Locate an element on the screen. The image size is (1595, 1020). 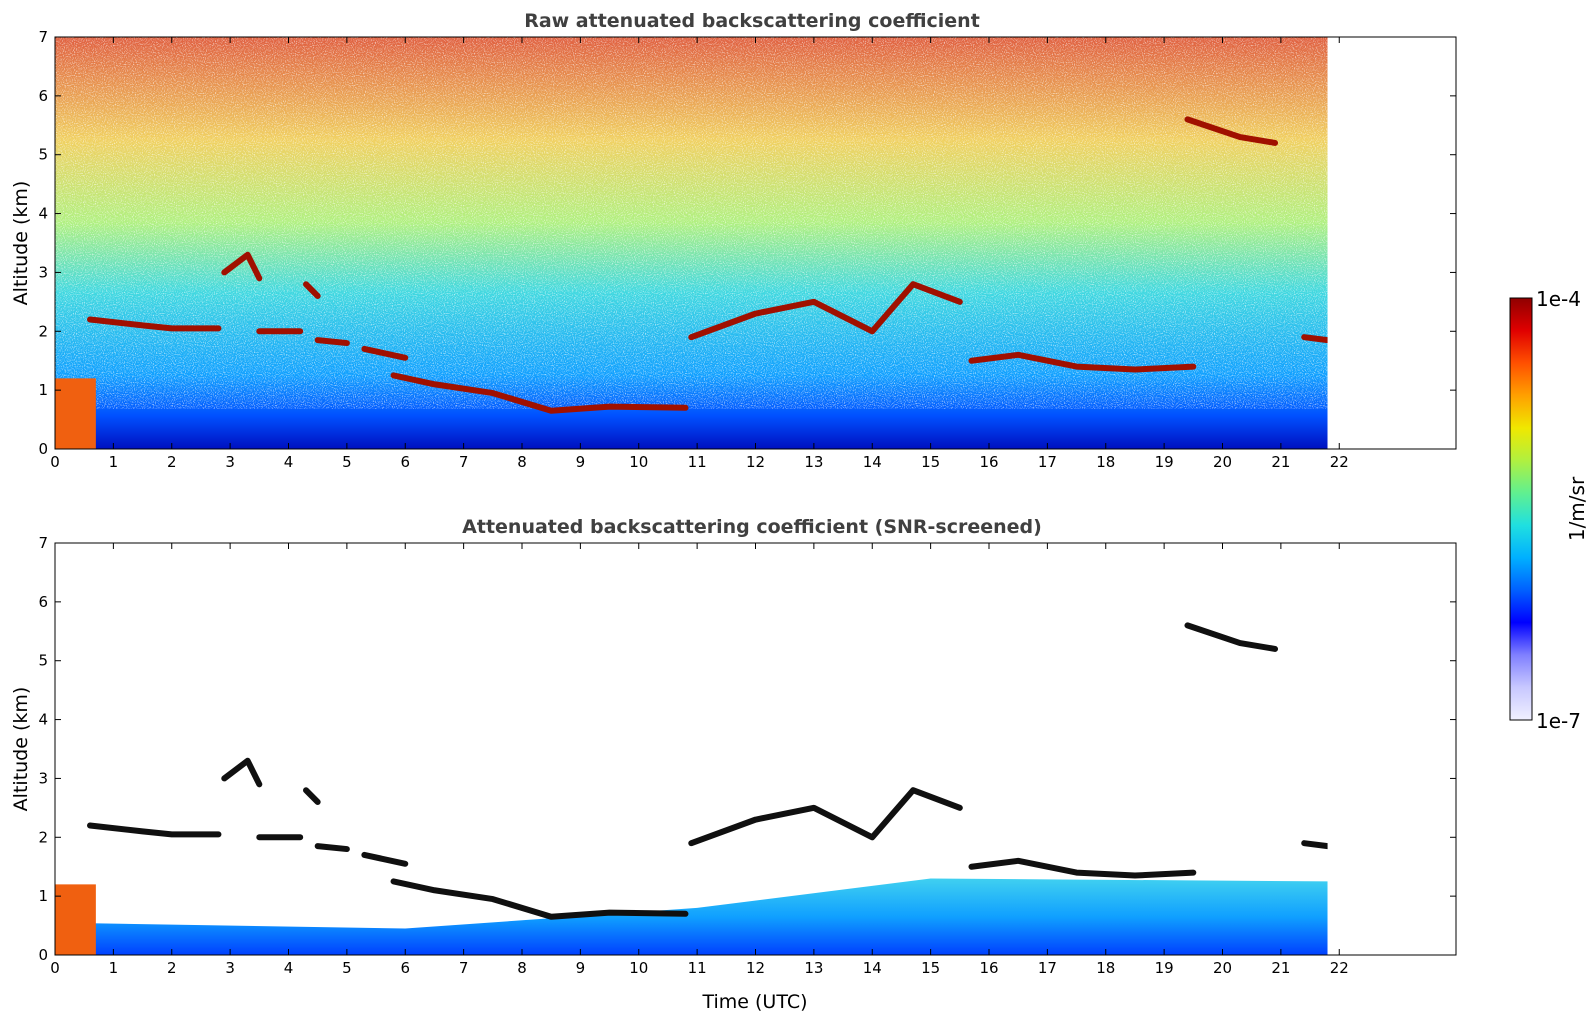
boundary-layer is located at coordinates (691, 916).